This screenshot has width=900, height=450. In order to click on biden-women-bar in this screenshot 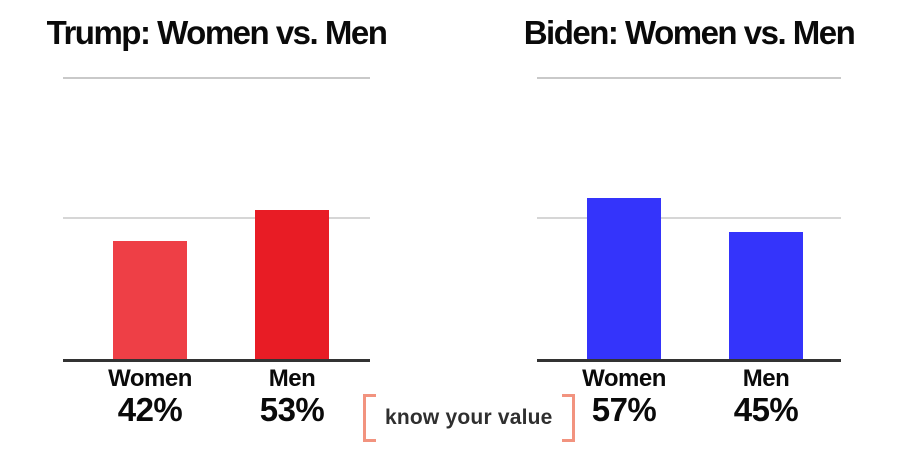, I will do `click(624, 278)`.